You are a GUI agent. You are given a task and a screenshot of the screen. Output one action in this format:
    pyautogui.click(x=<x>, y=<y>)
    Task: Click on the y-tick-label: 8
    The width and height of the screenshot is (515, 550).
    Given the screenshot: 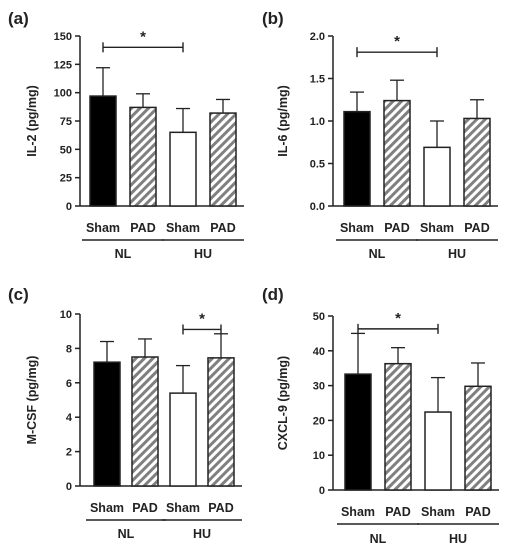 What is the action you would take?
    pyautogui.click(x=69, y=349)
    